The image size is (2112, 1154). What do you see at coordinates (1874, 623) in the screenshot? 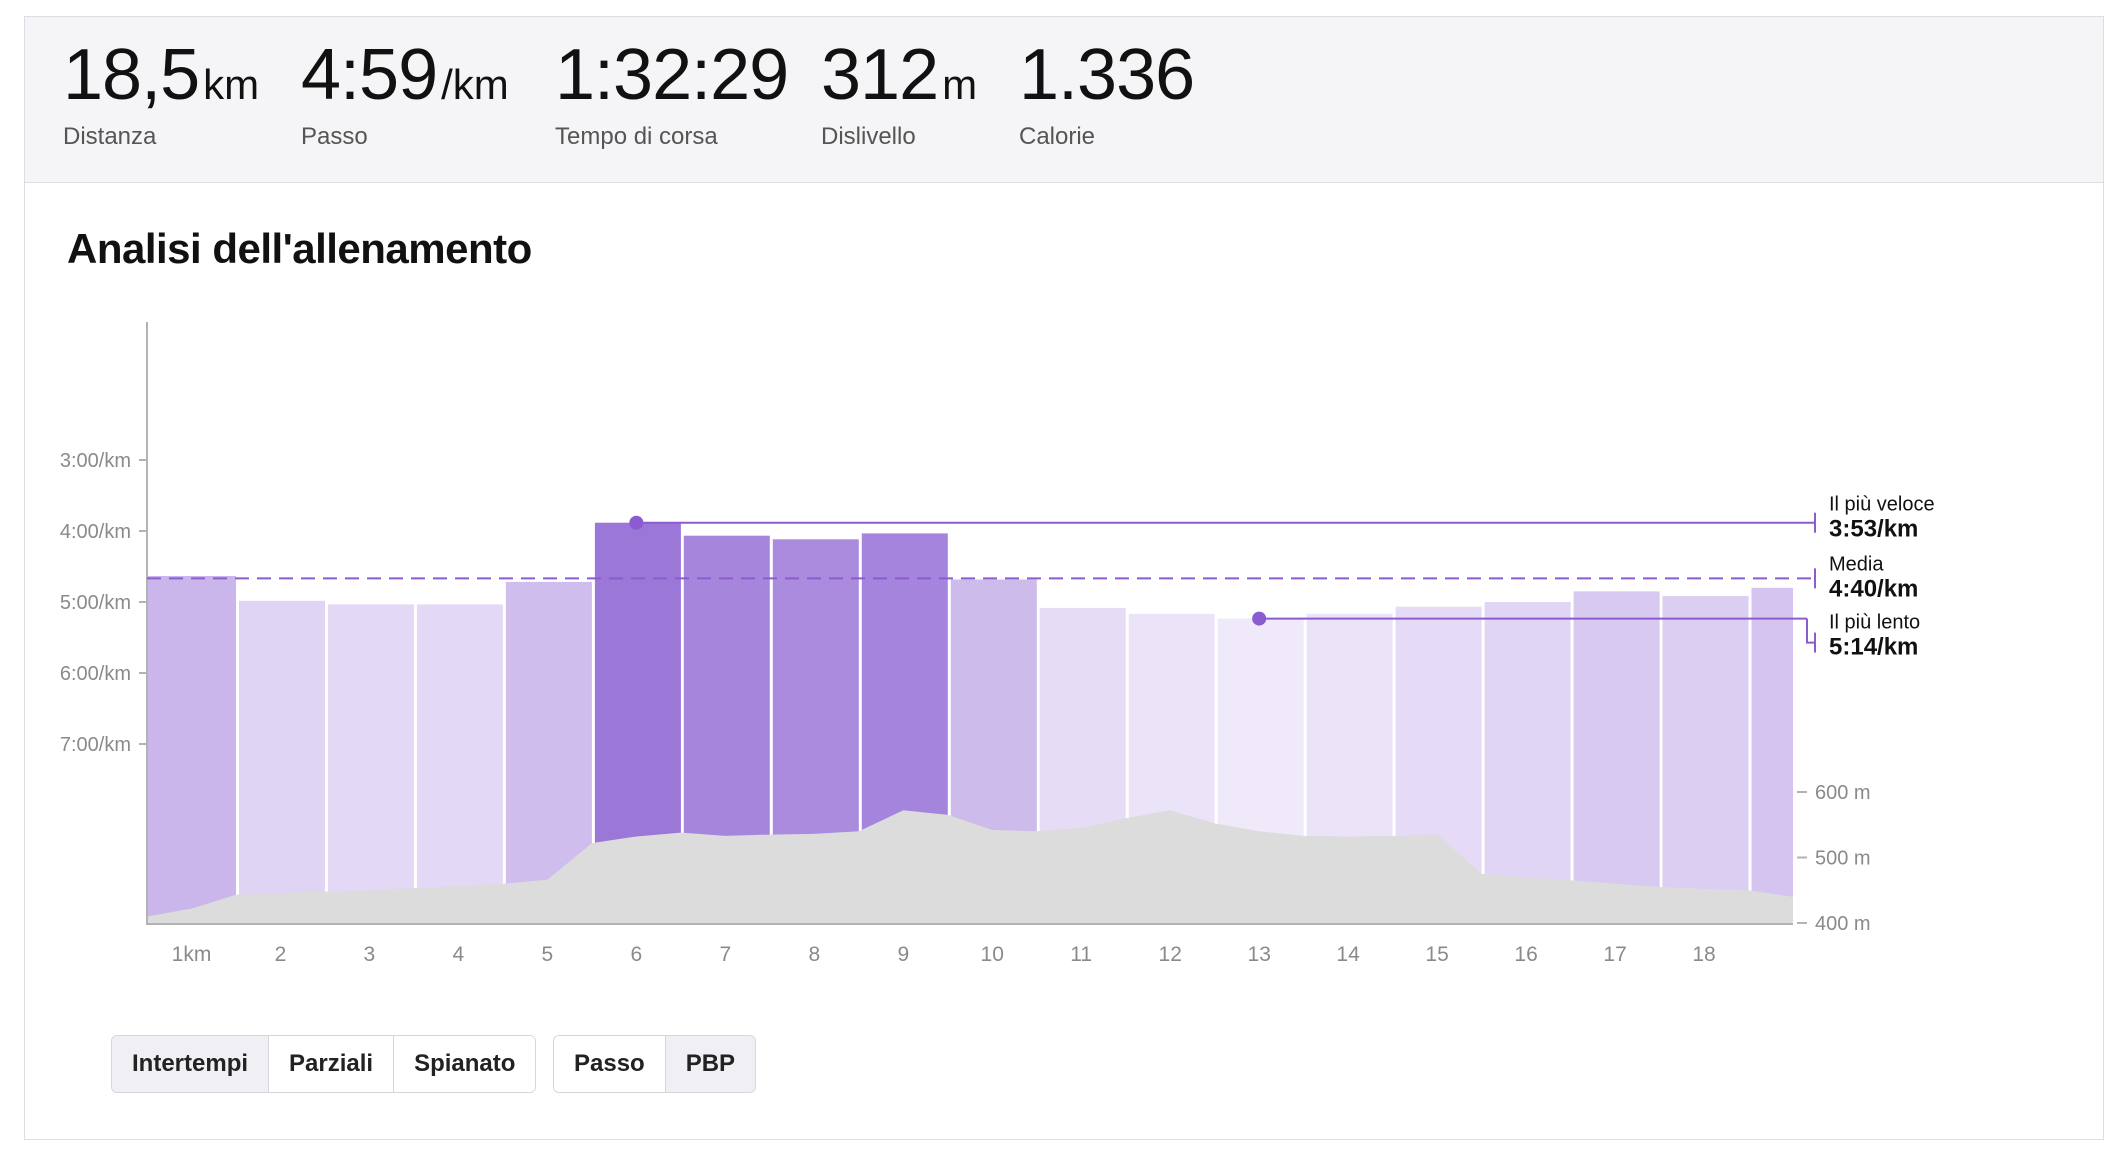
I see `slowest-label: Il più lento` at bounding box center [1874, 623].